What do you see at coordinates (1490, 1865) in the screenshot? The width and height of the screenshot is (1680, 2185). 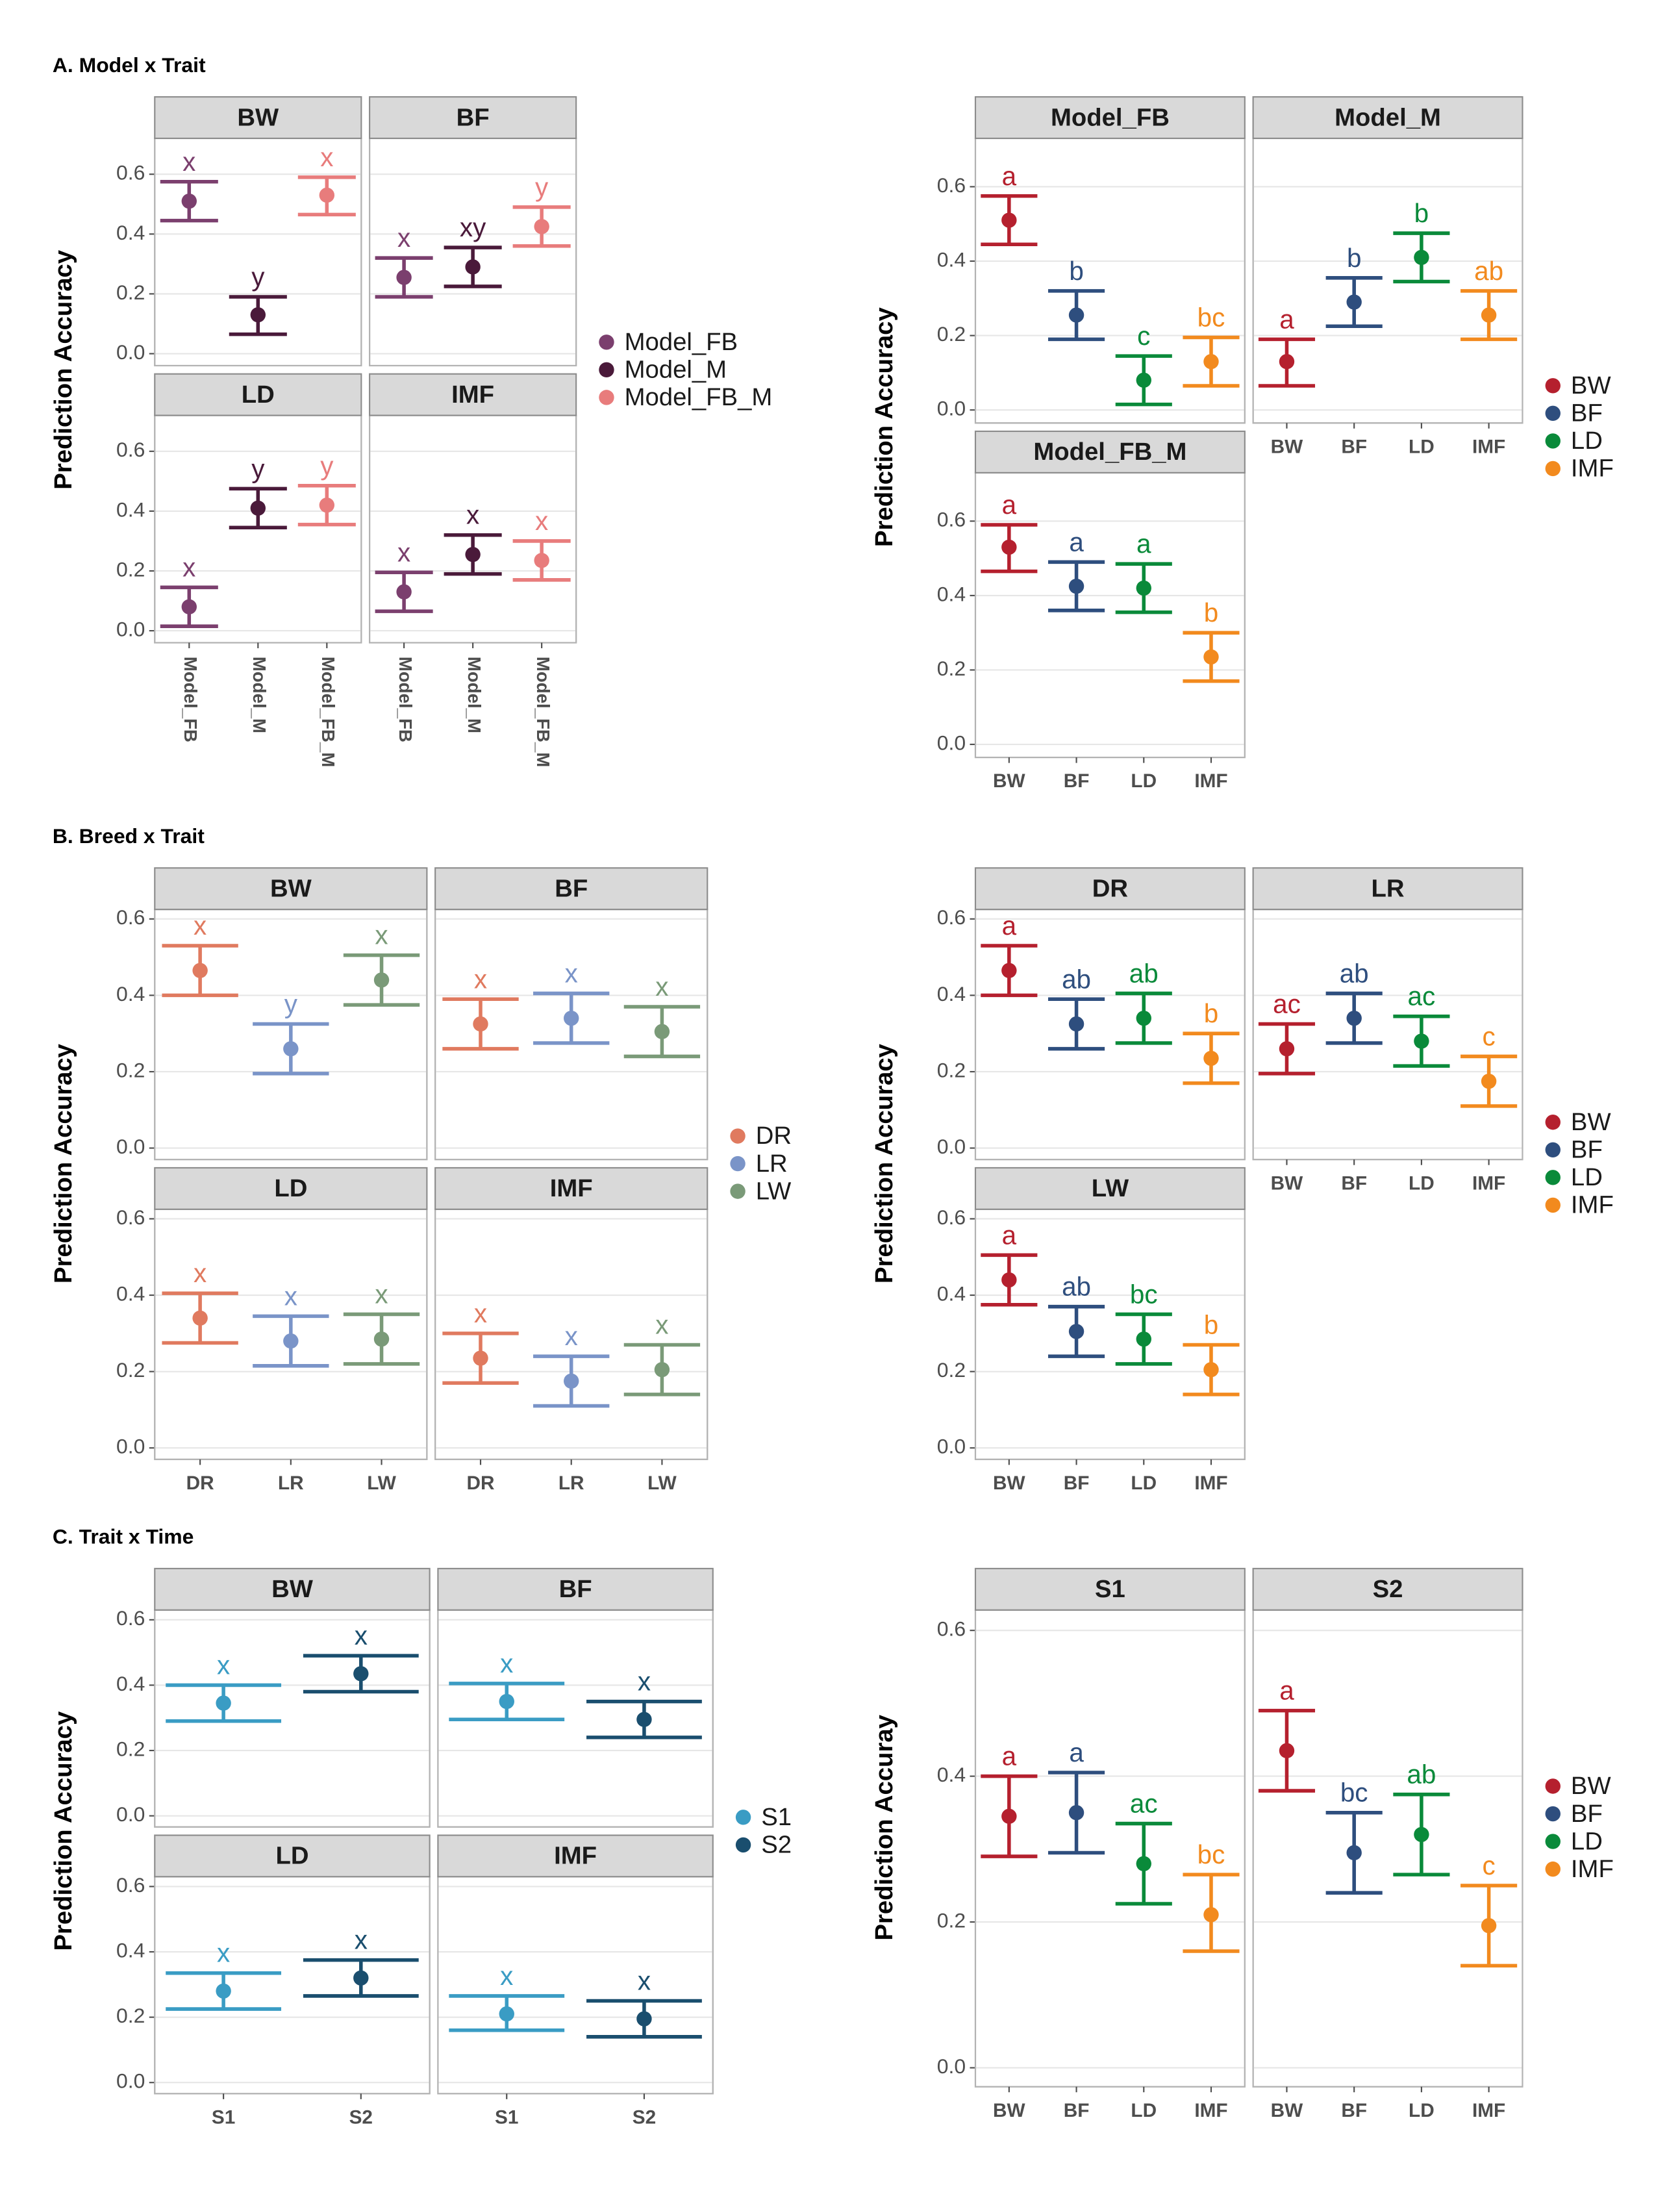 I see `letter-label: c` at bounding box center [1490, 1865].